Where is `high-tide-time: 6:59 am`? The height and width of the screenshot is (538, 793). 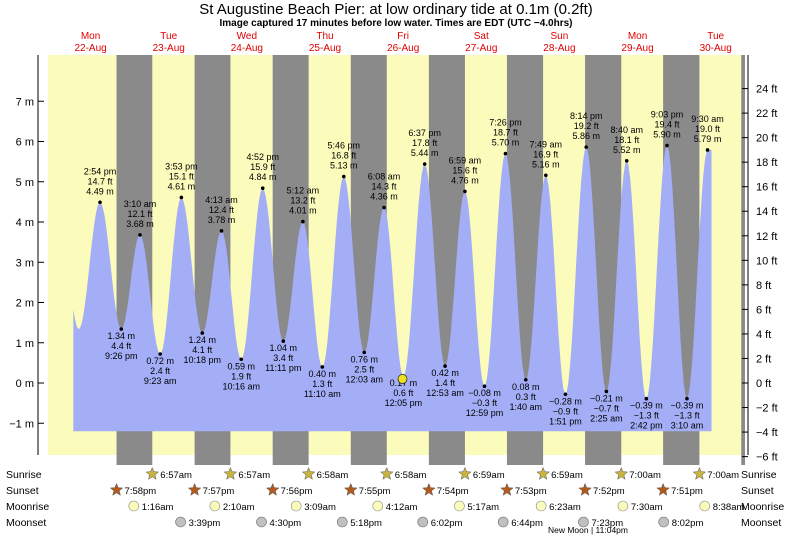 high-tide-time: 6:59 am is located at coordinates (465, 160).